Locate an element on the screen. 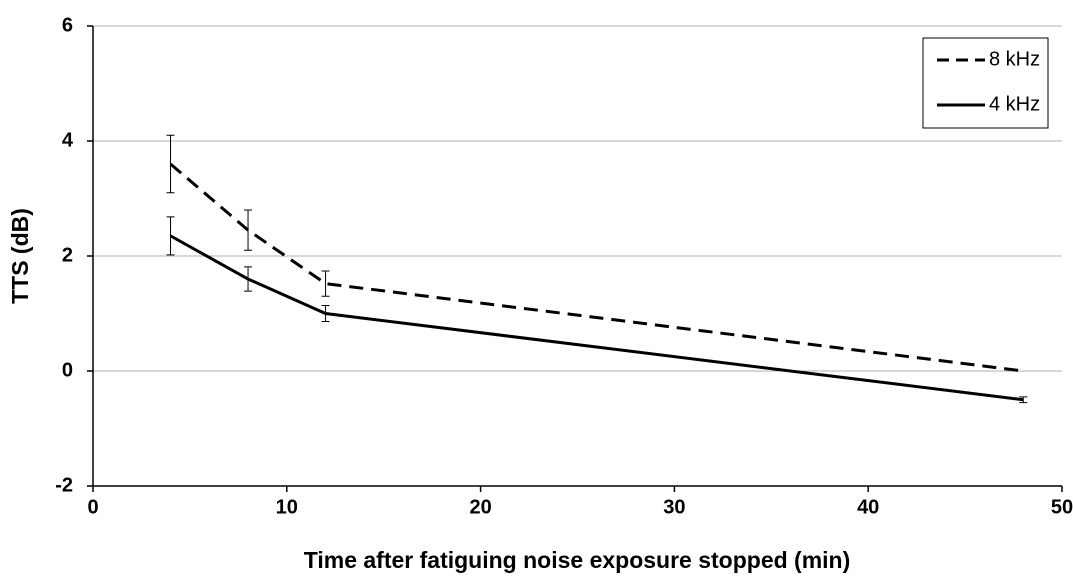  y-tick-label: 0 is located at coordinates (67, 370).